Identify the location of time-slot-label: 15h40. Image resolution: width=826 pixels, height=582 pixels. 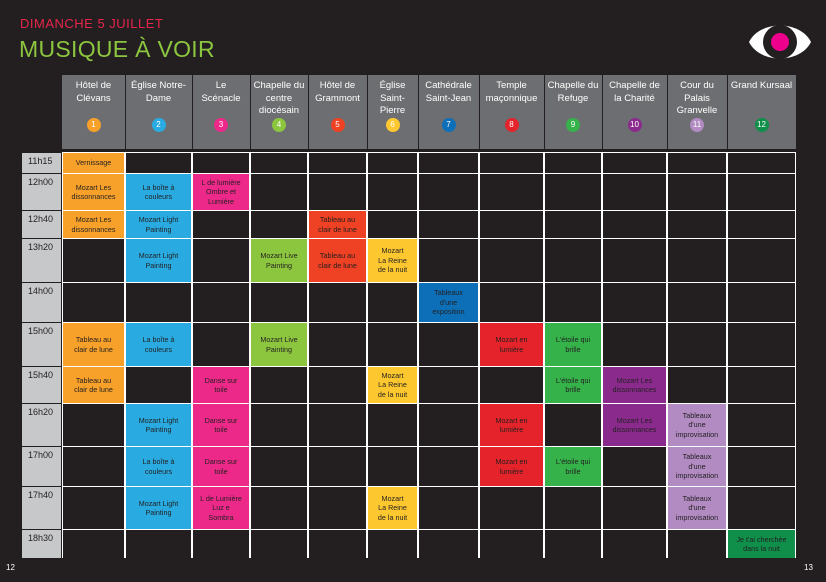
(41, 385).